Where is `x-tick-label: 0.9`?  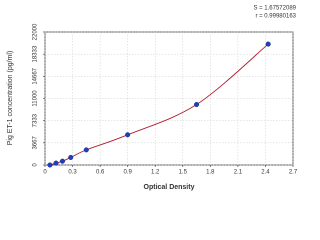 x-tick-label: 0.9 is located at coordinates (127, 173).